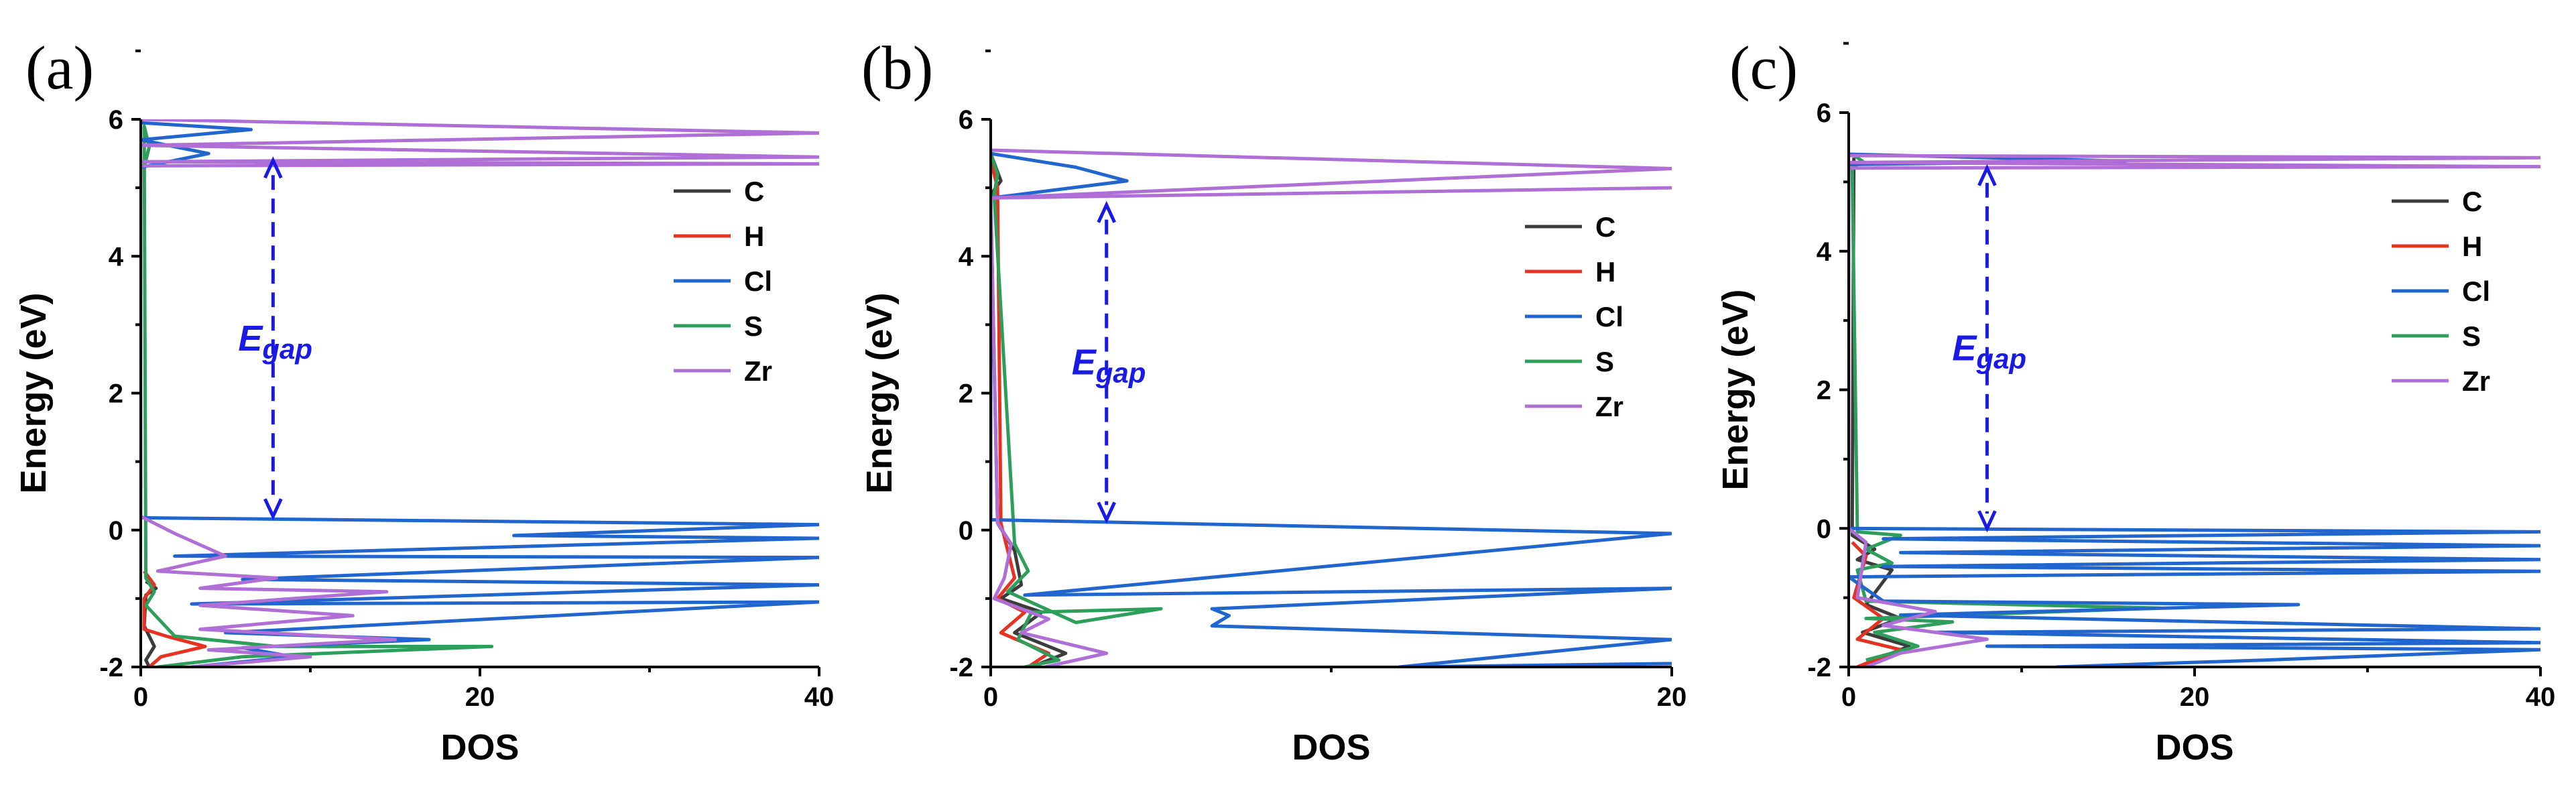 The image size is (2576, 793). I want to click on panel-label: (c), so click(1764, 68).